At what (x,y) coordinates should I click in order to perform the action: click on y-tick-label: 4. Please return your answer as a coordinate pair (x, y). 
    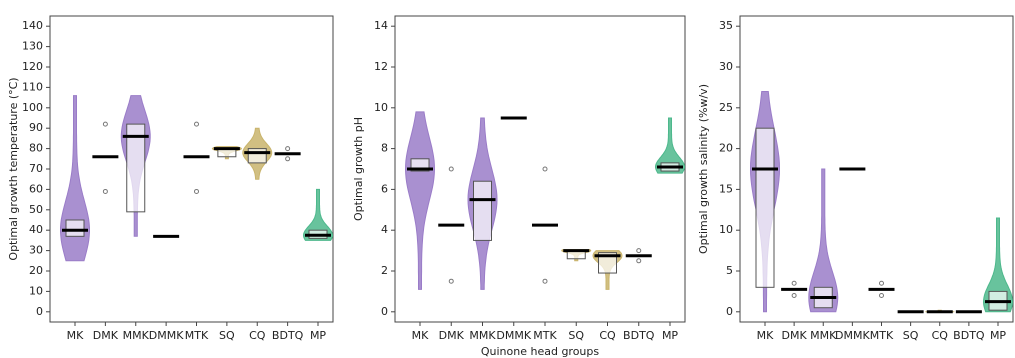
    Looking at the image, I should click on (384, 229).